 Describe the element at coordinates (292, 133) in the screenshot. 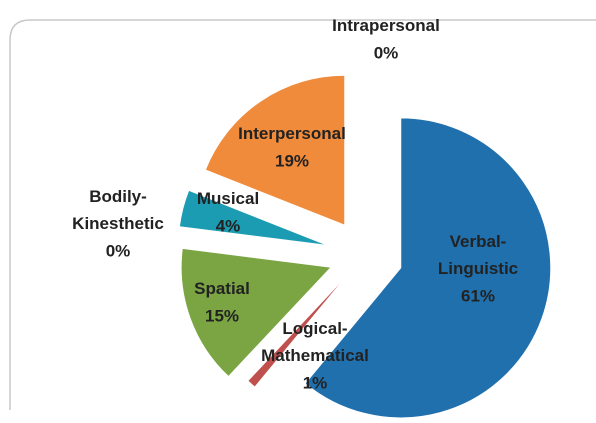

I see `slice-label: Interpersonal` at that location.